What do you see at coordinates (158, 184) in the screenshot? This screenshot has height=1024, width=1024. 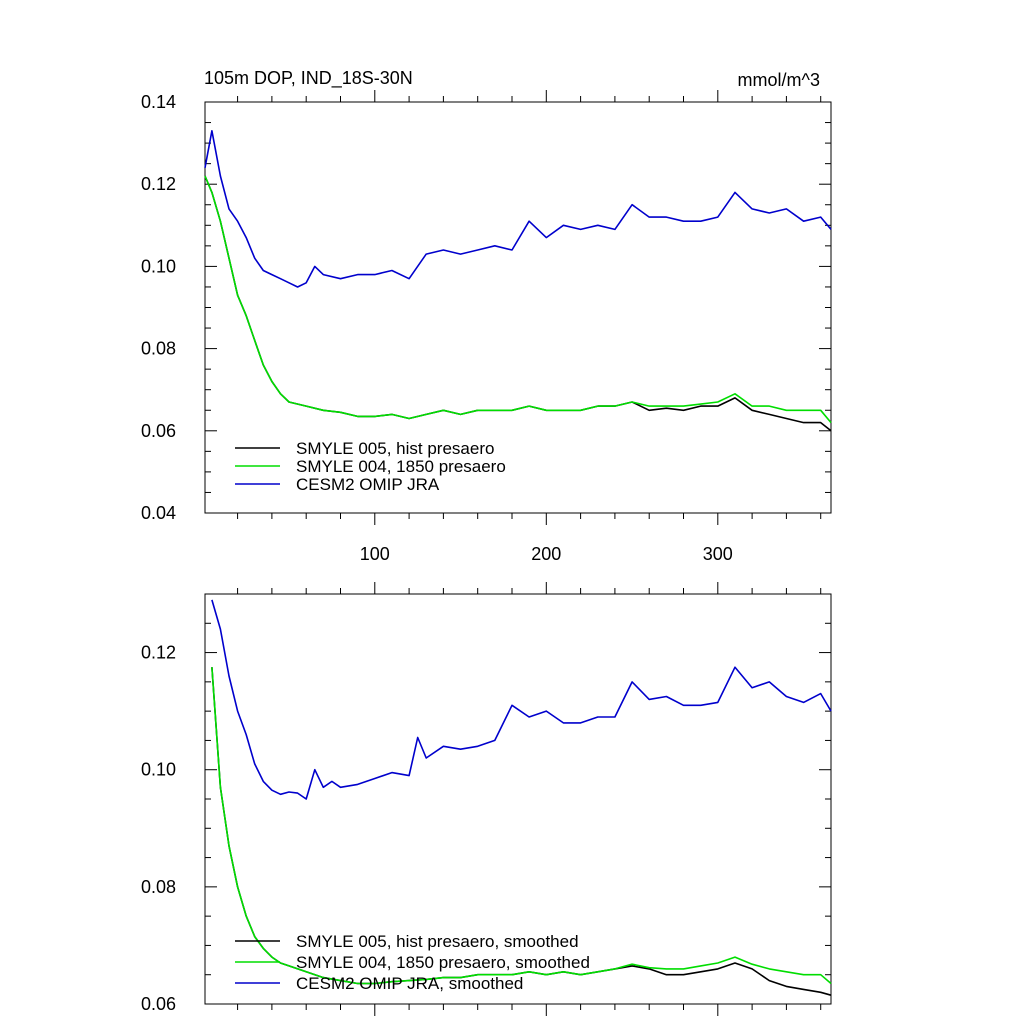 I see `chart-1-y-tick-label: 0.12` at bounding box center [158, 184].